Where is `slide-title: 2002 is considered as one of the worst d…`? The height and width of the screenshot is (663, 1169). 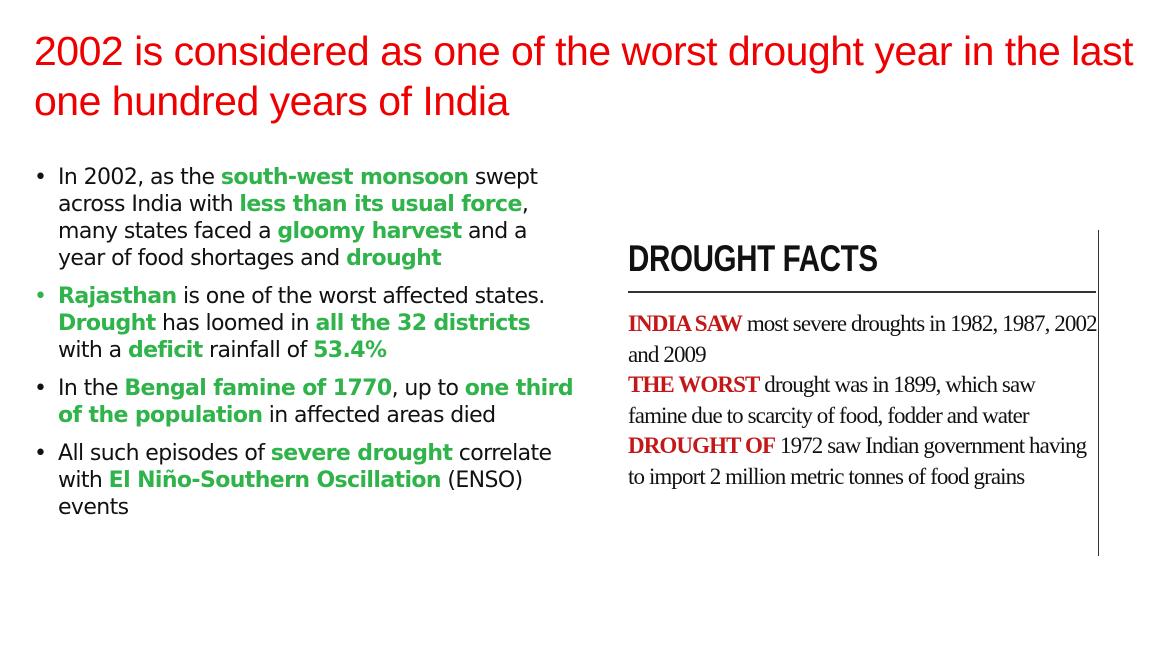
slide-title: 2002 is considered as one of the worst d… is located at coordinates (583, 76).